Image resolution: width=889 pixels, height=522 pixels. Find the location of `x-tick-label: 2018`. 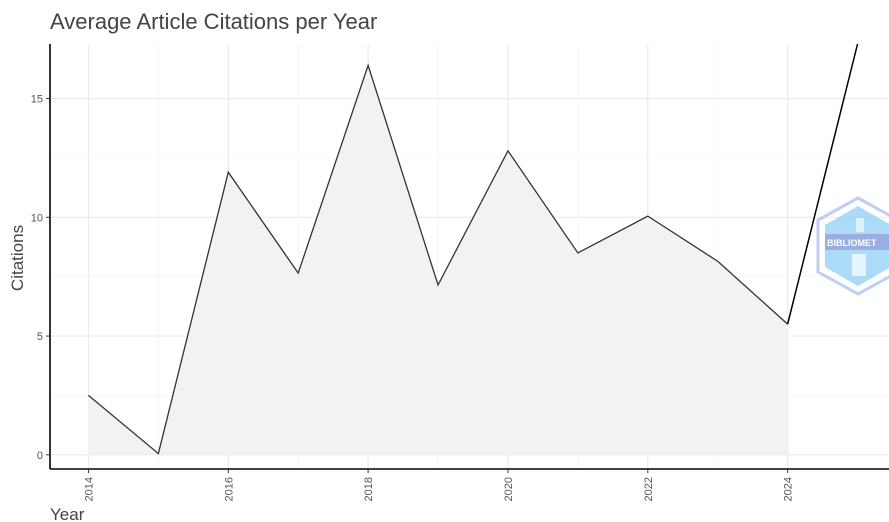

x-tick-label: 2018 is located at coordinates (369, 489).